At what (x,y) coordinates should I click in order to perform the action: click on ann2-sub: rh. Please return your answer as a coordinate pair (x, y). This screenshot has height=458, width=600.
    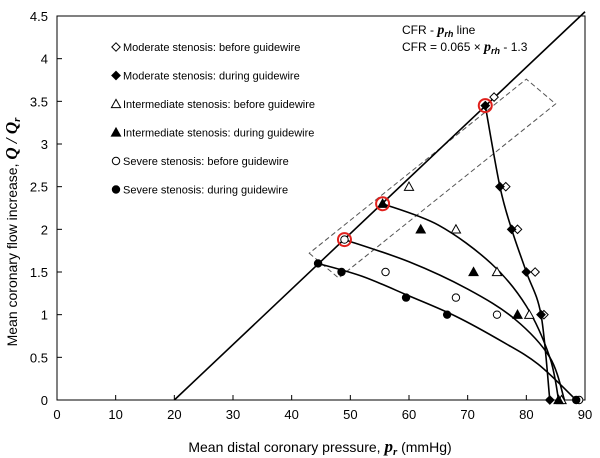
    Looking at the image, I should click on (496, 51).